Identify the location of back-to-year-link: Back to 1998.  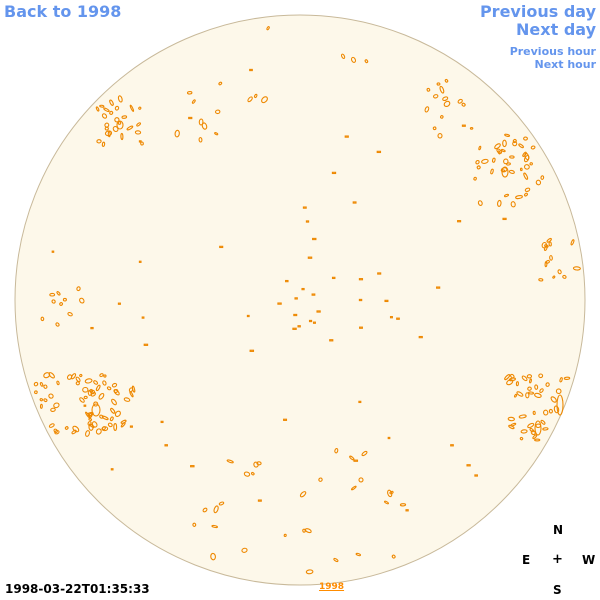
(63, 11).